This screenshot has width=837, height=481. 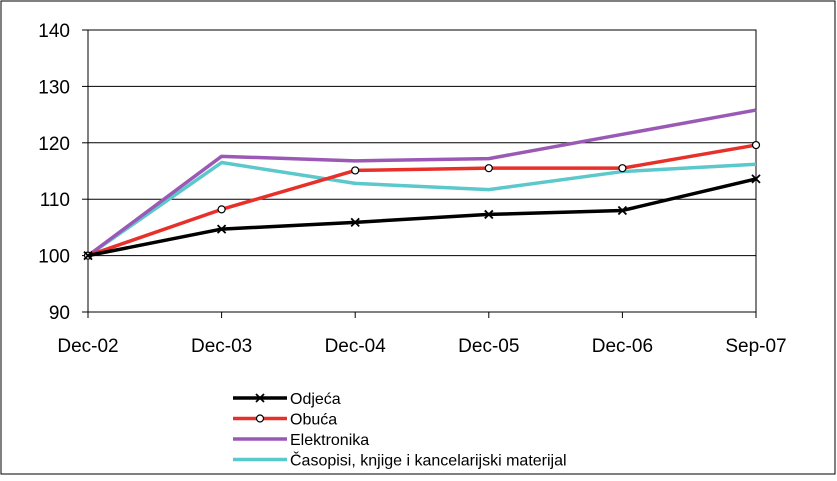 What do you see at coordinates (356, 346) in the screenshot?
I see `x-tick-label: Dec-04` at bounding box center [356, 346].